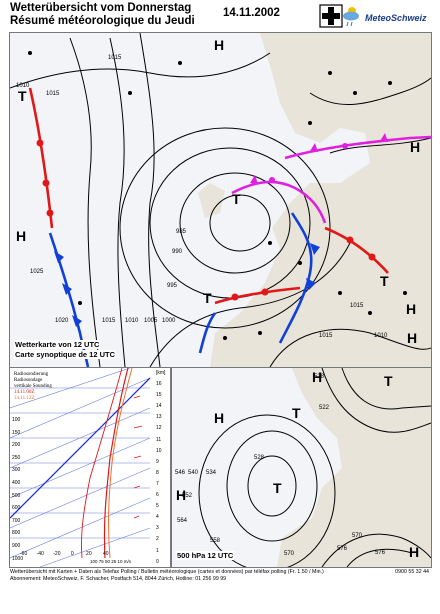  Describe the element at coordinates (159, 384) in the screenshot. I see `height-tick: 16` at that location.